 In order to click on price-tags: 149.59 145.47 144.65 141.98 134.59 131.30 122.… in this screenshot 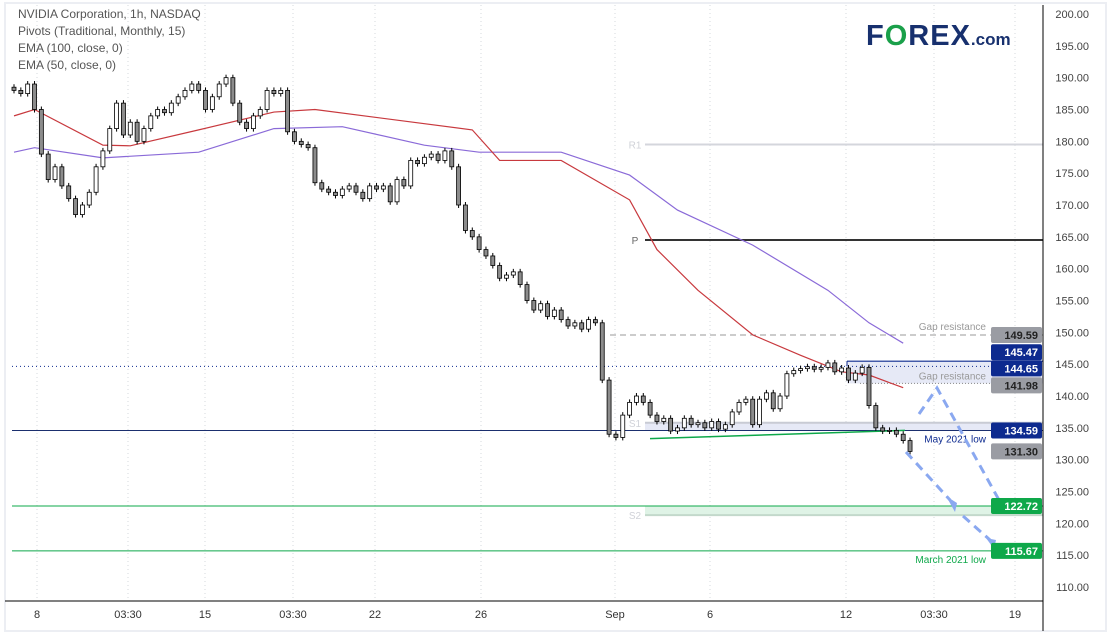, I will do `click(1016, 442)`.